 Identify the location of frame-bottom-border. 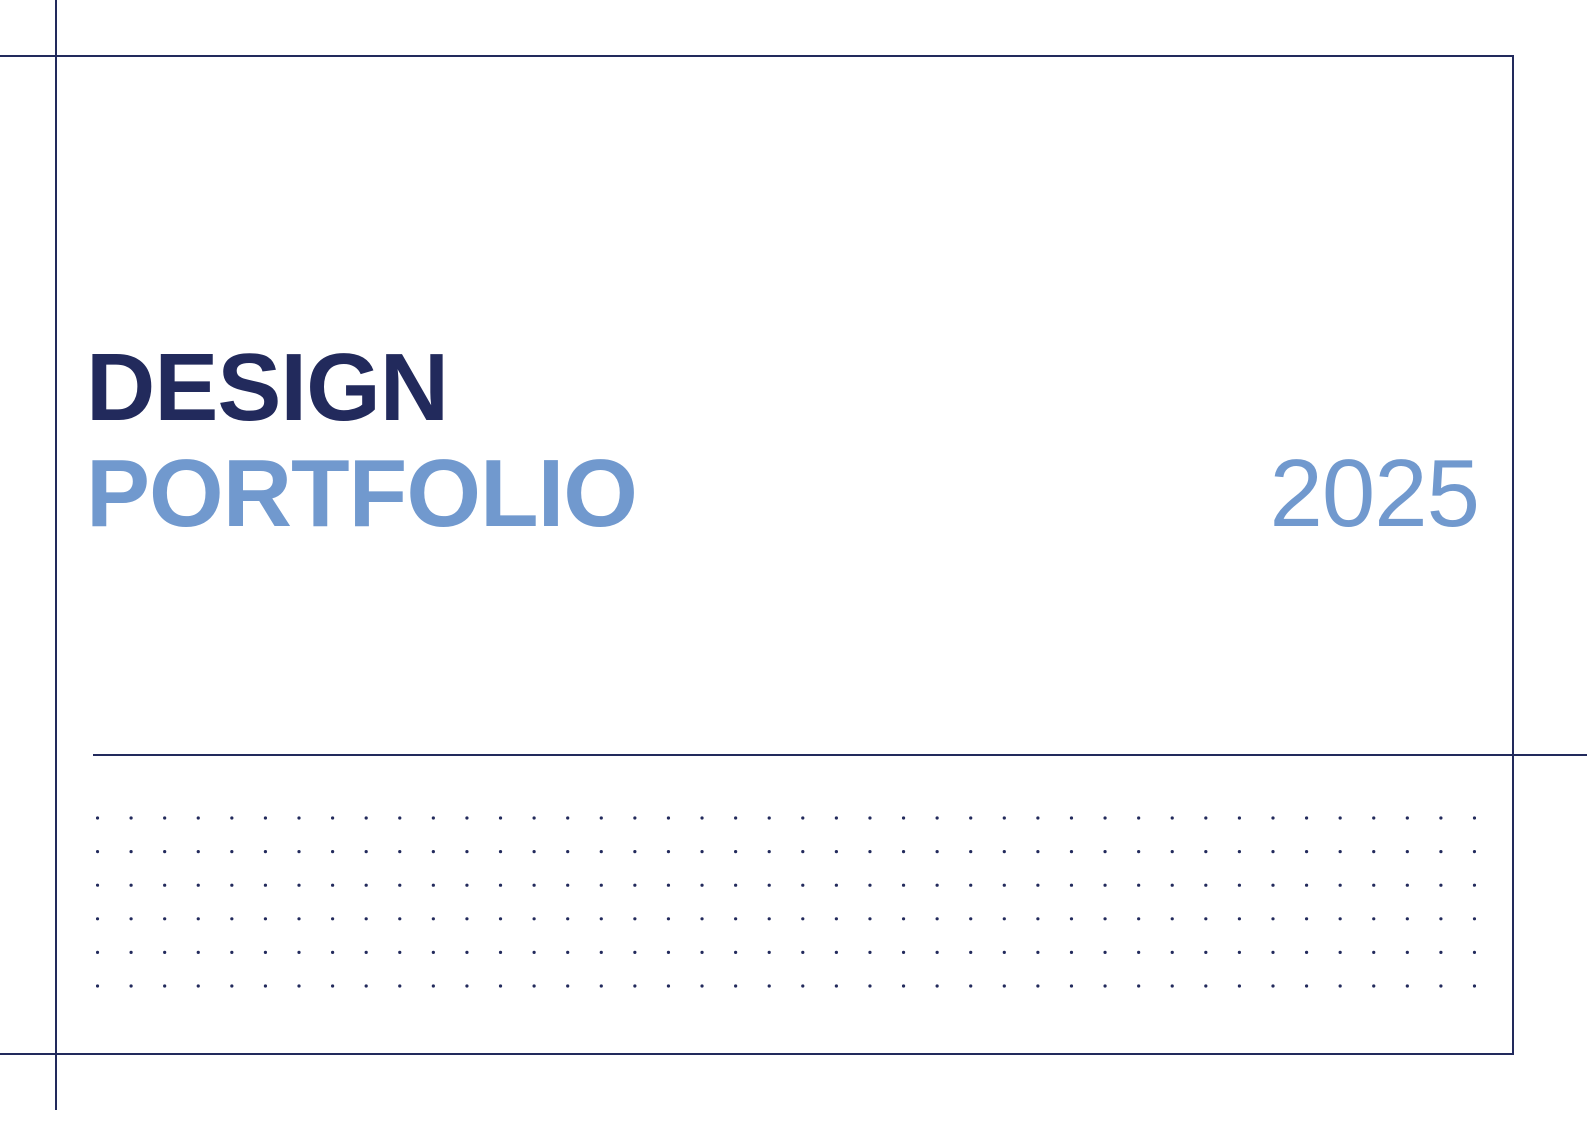
(757, 1054).